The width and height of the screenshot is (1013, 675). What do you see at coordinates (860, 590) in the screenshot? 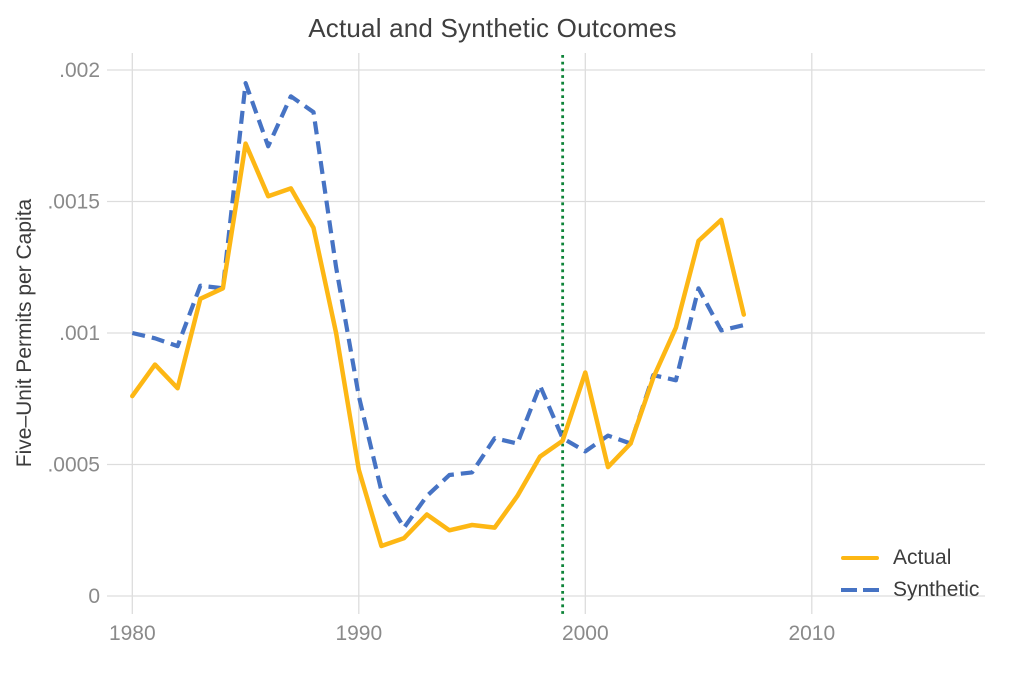
I see `synthetic-line-swatch-icon` at bounding box center [860, 590].